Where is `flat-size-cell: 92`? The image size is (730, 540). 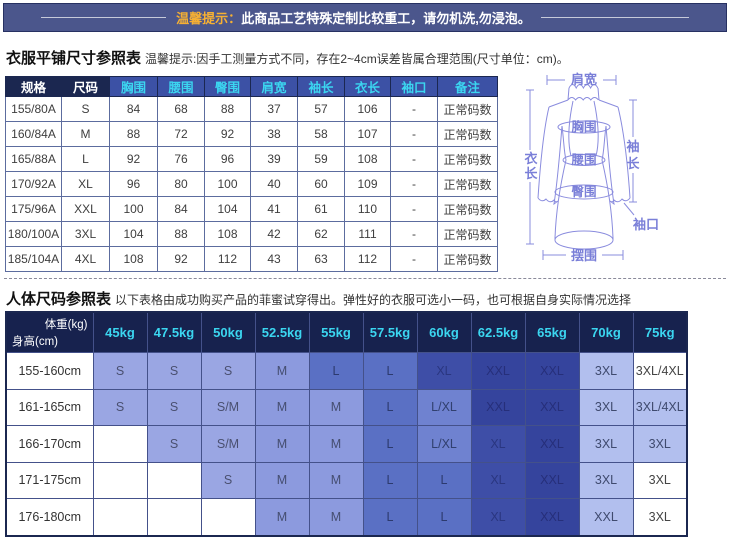 flat-size-cell: 92 is located at coordinates (227, 134).